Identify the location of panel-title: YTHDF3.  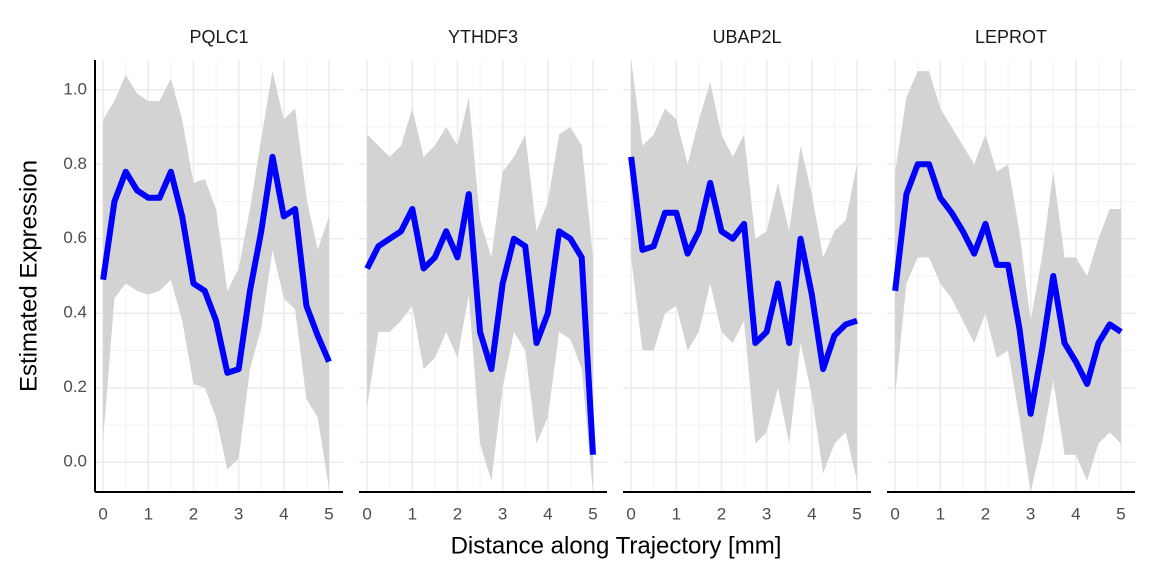
(483, 37).